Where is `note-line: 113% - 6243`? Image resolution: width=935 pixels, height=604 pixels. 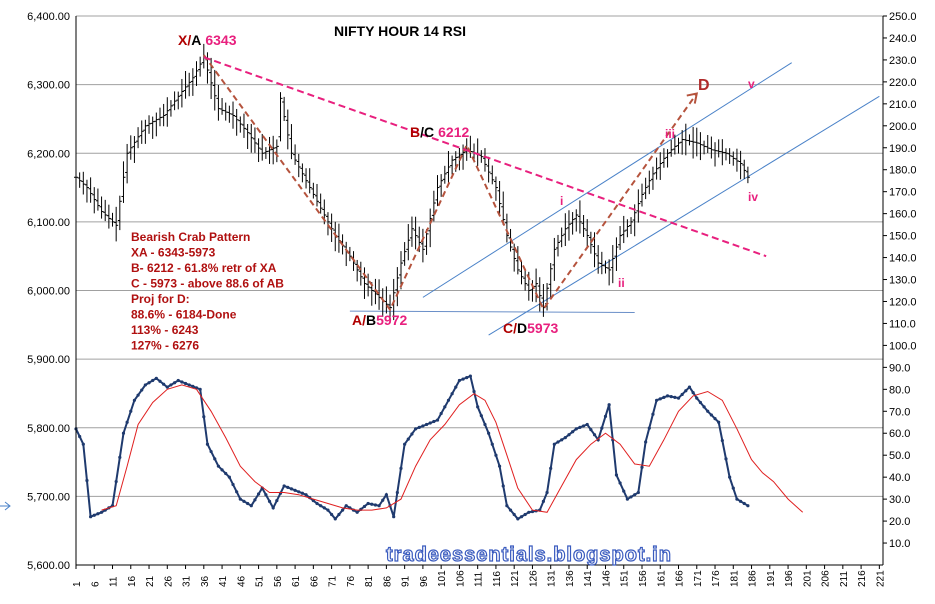 note-line: 113% - 6243 is located at coordinates (165, 330).